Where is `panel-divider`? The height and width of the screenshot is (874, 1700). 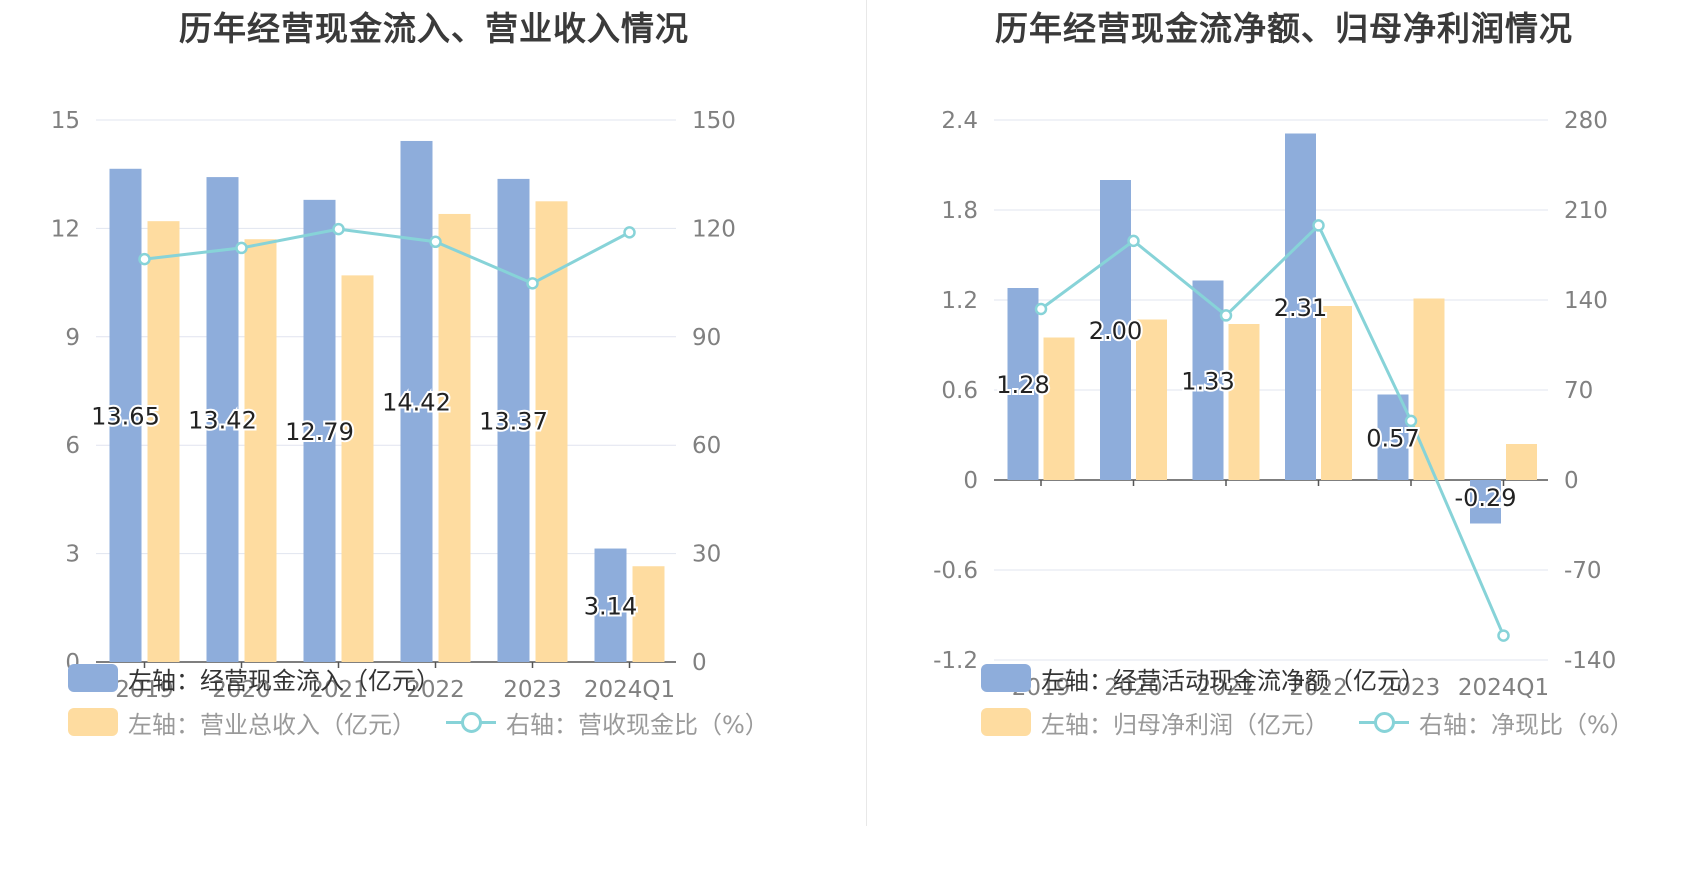
panel-divider is located at coordinates (866, 413).